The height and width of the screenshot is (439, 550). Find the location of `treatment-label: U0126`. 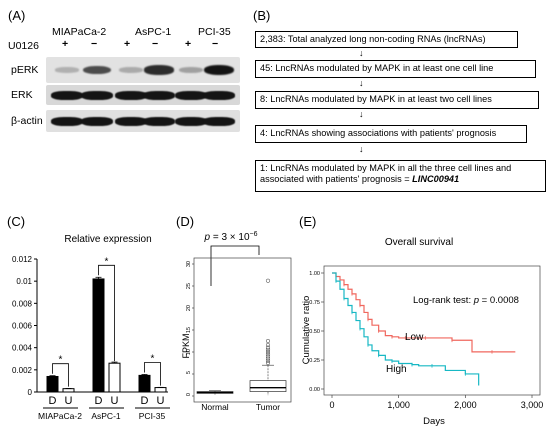

treatment-label: U0126 is located at coordinates (23, 46).